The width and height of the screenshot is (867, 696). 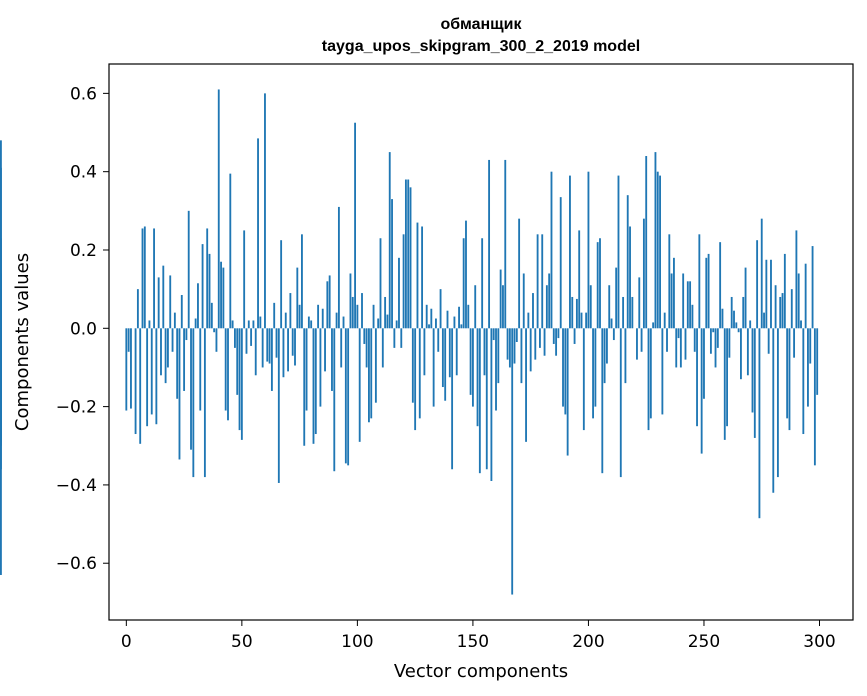 I want to click on x-tick-label: 100, so click(x=357, y=642).